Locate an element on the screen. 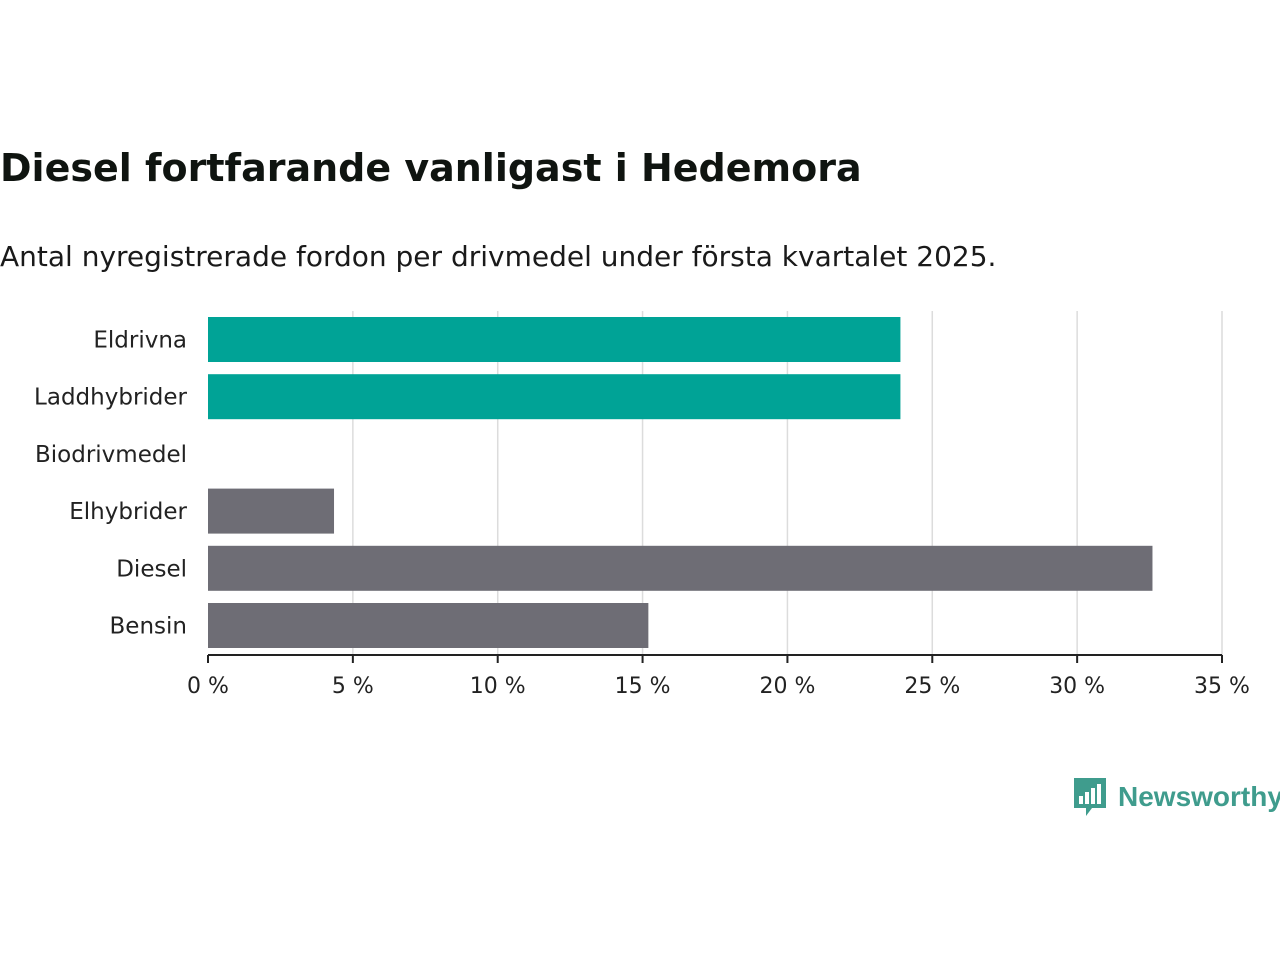 The width and height of the screenshot is (1280, 960). newsworthy-logo: Newsworthy is located at coordinates (1176, 797).